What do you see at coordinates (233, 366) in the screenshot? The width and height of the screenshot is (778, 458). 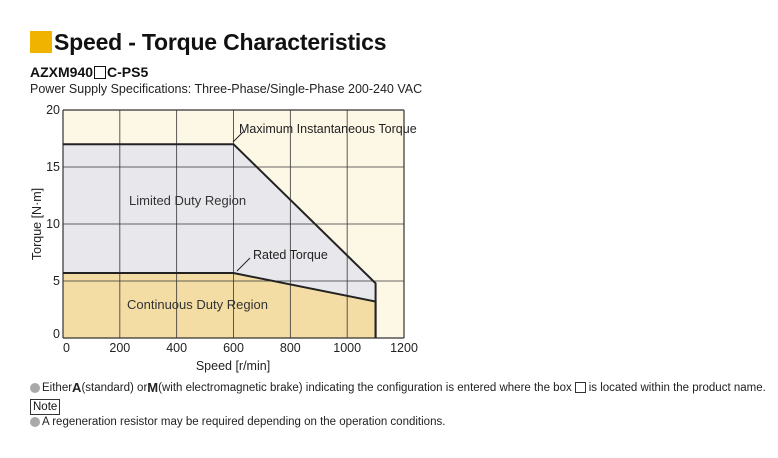 I see `x-axis-label: Speed [r/min]` at bounding box center [233, 366].